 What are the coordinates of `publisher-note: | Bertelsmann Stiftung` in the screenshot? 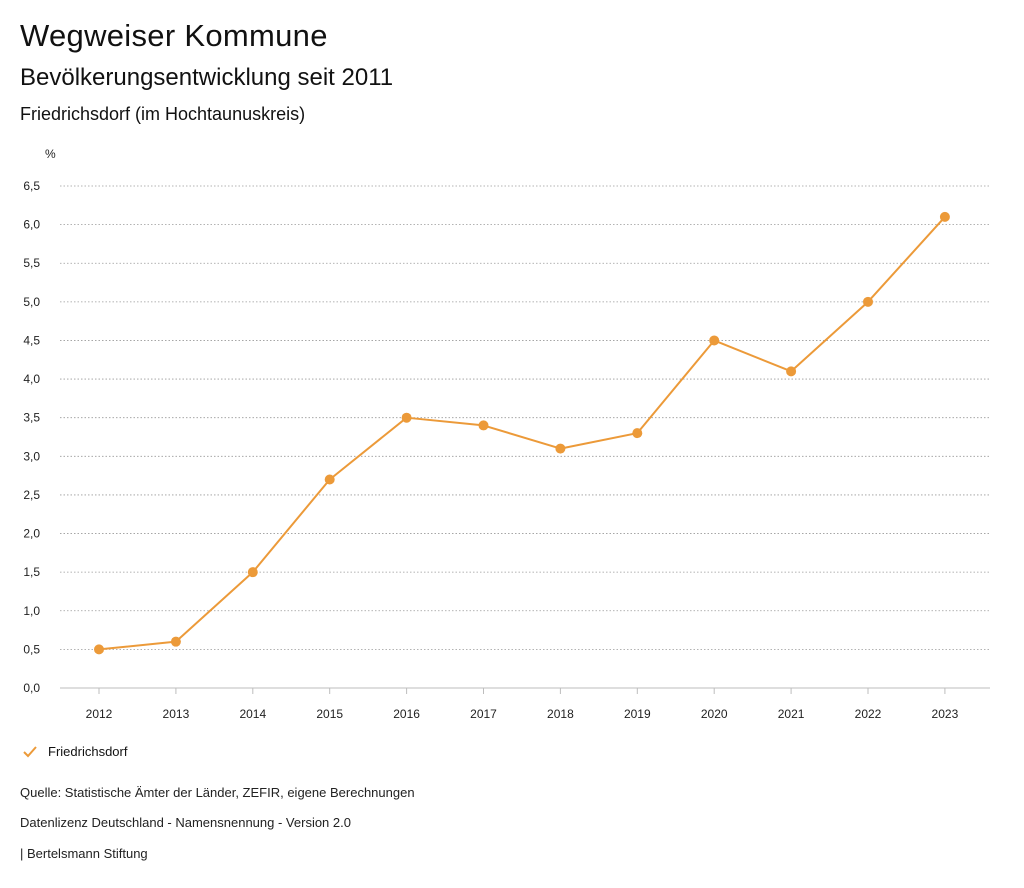 It's located at (84, 853).